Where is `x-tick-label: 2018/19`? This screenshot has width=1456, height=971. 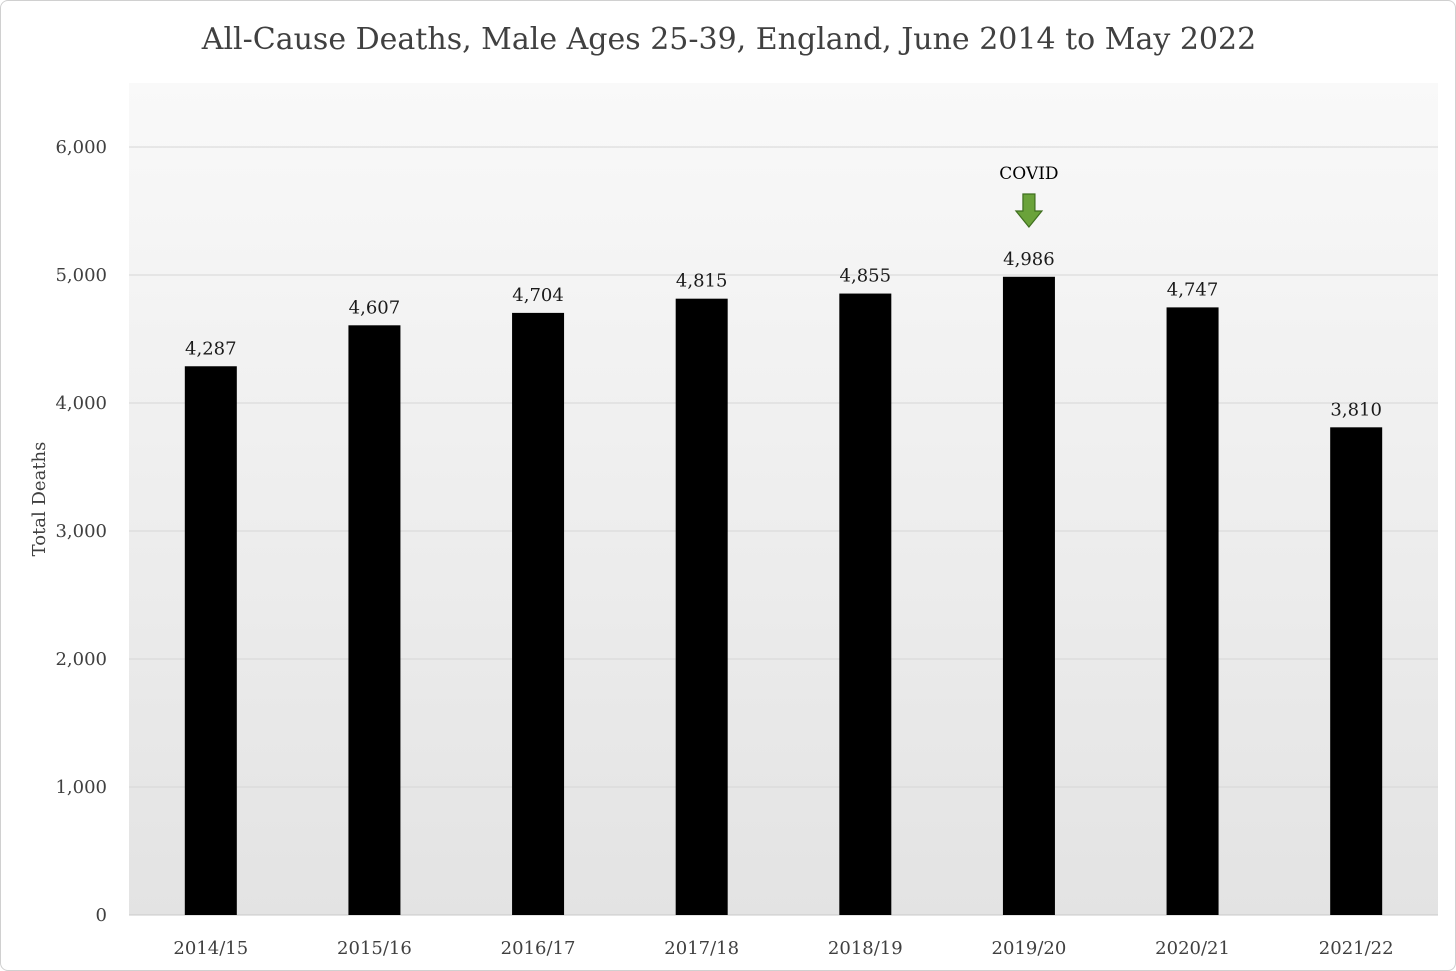
x-tick-label: 2018/19 is located at coordinates (865, 948).